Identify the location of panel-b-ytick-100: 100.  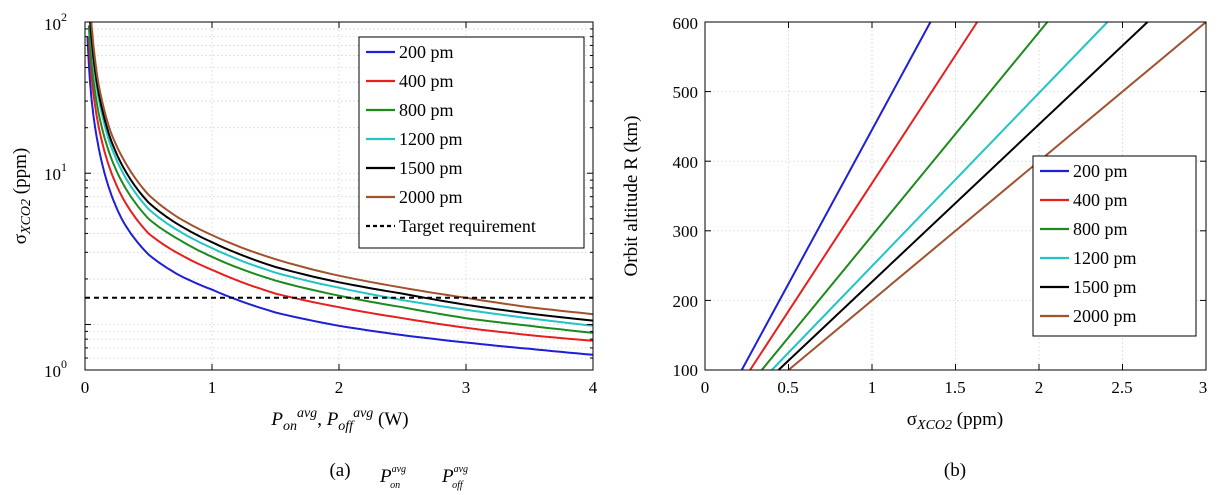
(686, 370).